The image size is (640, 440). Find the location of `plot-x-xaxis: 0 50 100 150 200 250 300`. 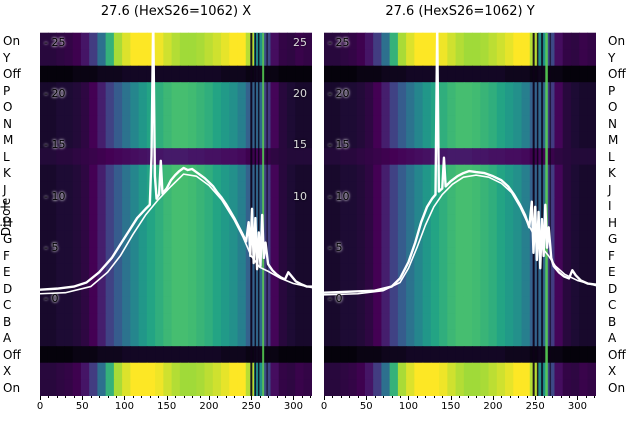

plot-x-xaxis: 0 50 100 150 200 250 300 is located at coordinates (174, 408).